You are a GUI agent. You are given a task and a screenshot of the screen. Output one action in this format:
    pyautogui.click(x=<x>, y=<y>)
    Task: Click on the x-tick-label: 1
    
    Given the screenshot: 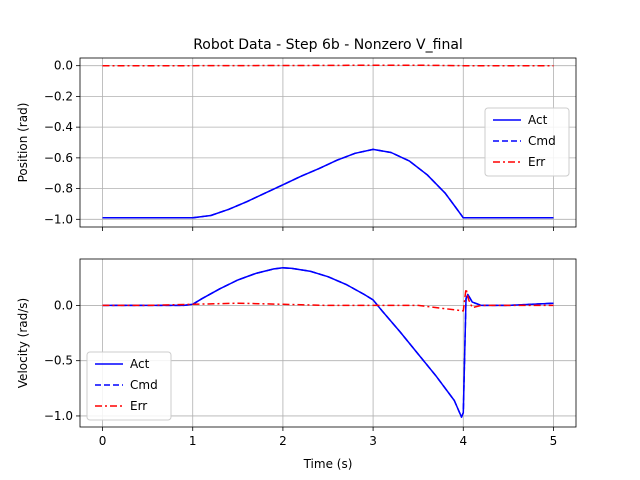 What is the action you would take?
    pyautogui.click(x=193, y=441)
    